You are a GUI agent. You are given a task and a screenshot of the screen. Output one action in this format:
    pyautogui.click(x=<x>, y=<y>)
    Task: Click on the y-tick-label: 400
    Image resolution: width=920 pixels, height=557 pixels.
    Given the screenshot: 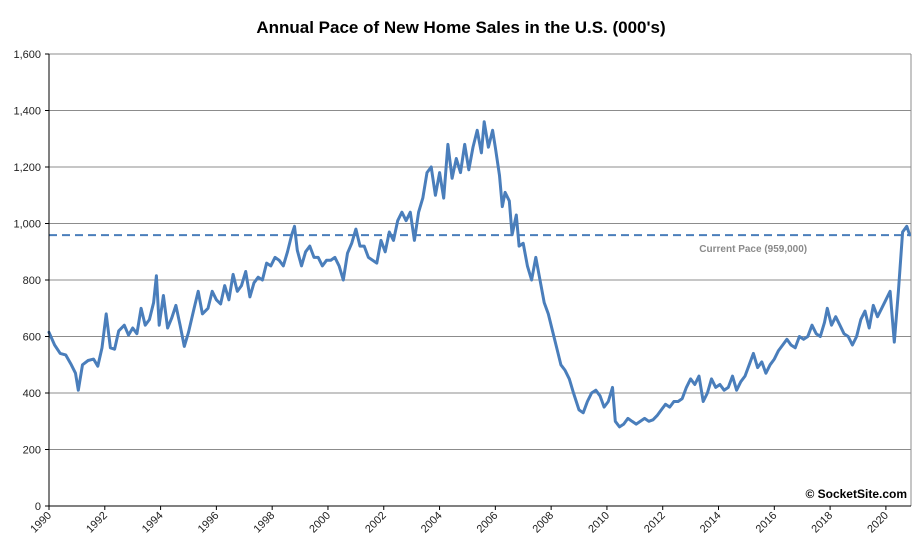 What is the action you would take?
    pyautogui.click(x=32, y=394)
    